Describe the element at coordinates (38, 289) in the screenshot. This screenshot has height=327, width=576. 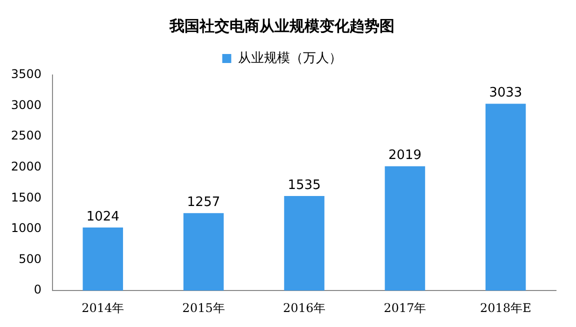
I see `y-tick-label: 0` at that location.